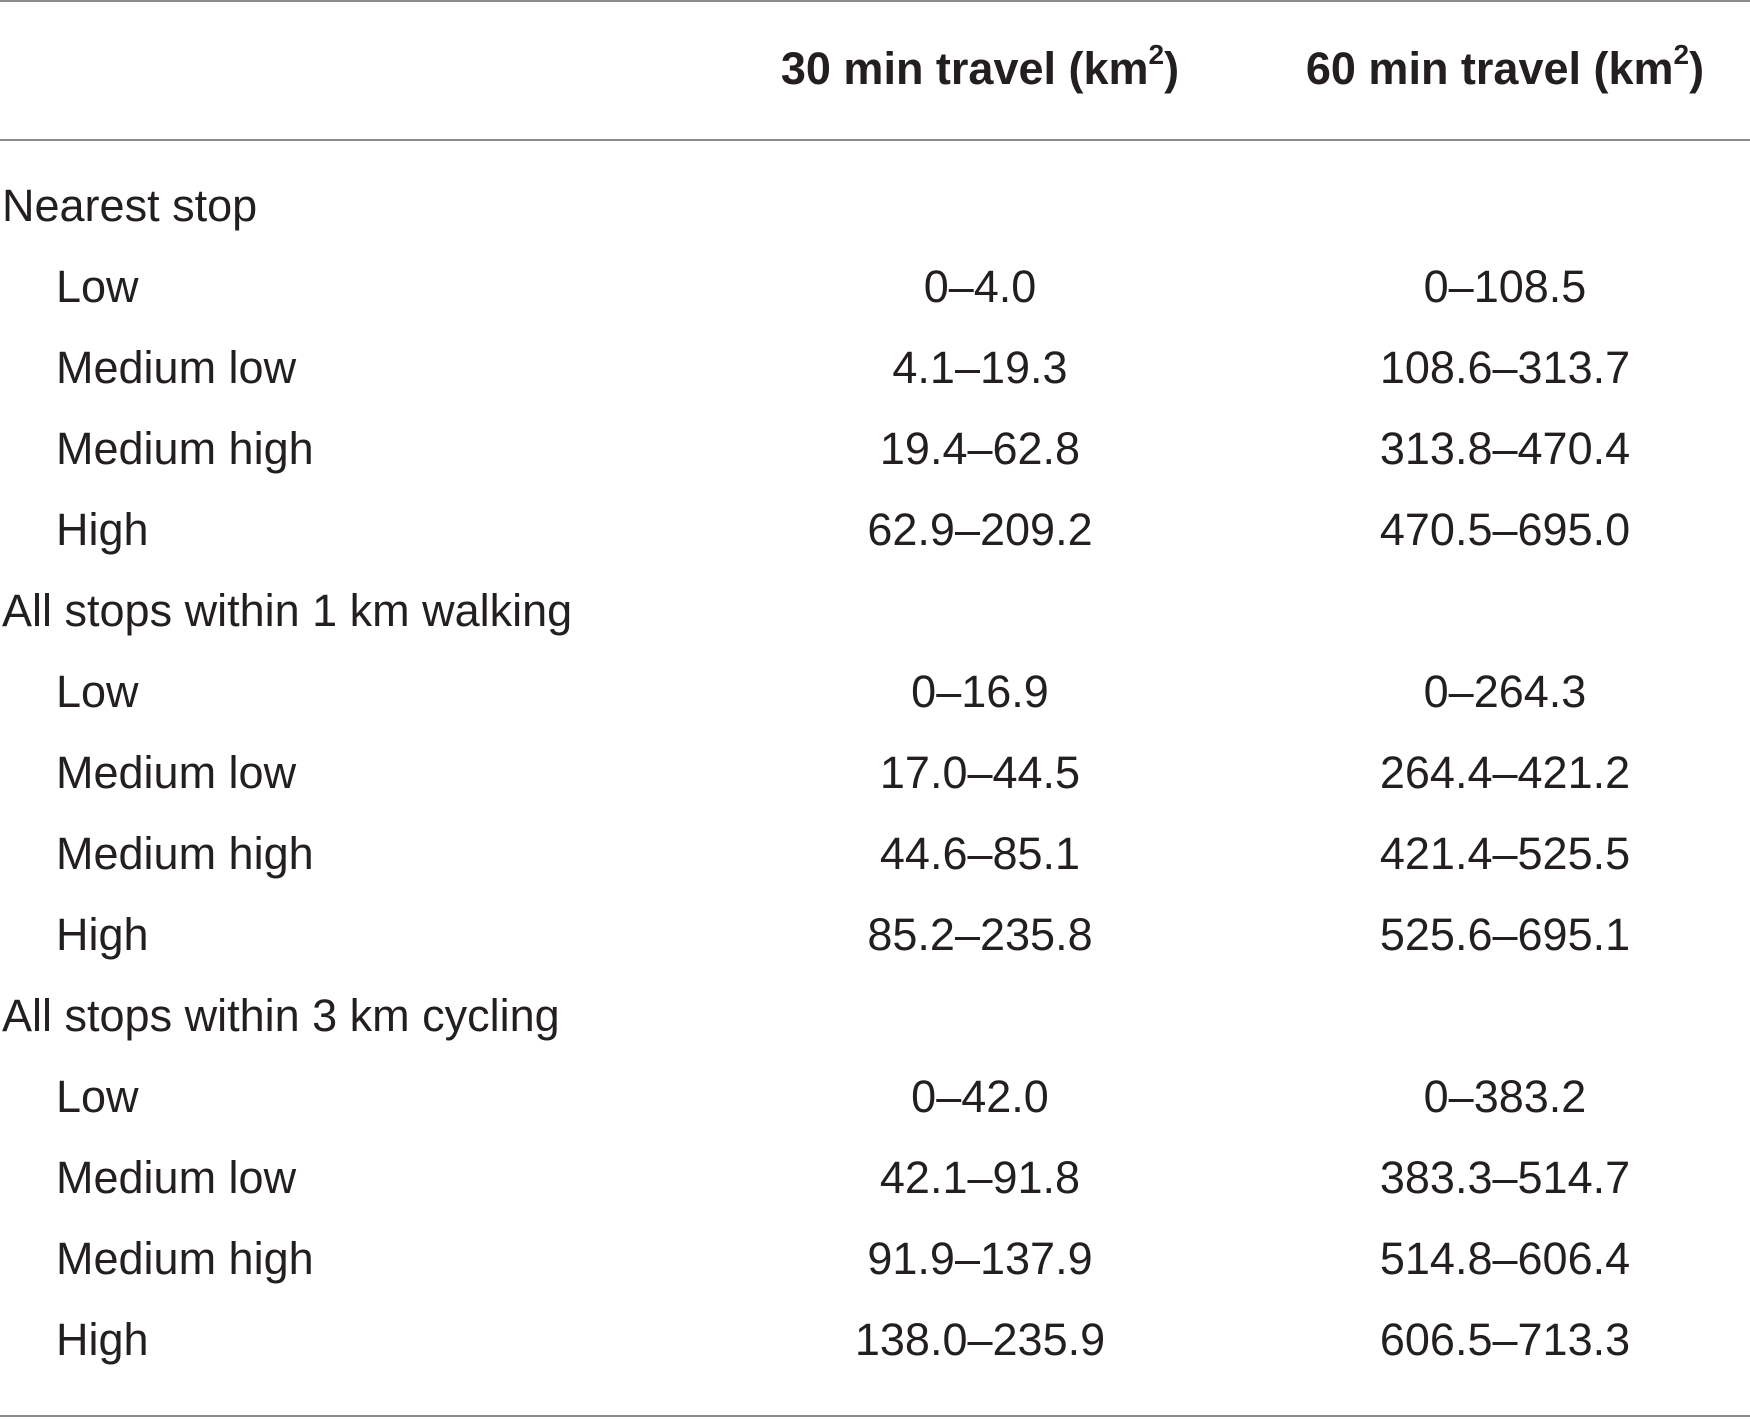  I want to click on cell-60-min: 108.6–313.7, so click(1505, 367).